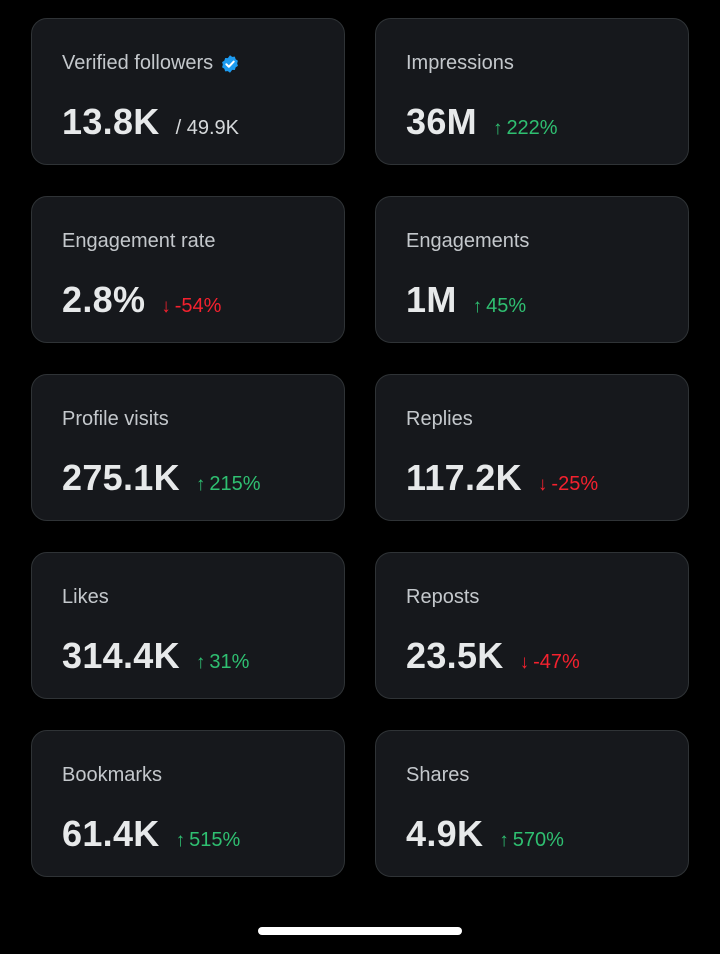  What do you see at coordinates (455, 655) in the screenshot?
I see `metric-value: 23.5K` at bounding box center [455, 655].